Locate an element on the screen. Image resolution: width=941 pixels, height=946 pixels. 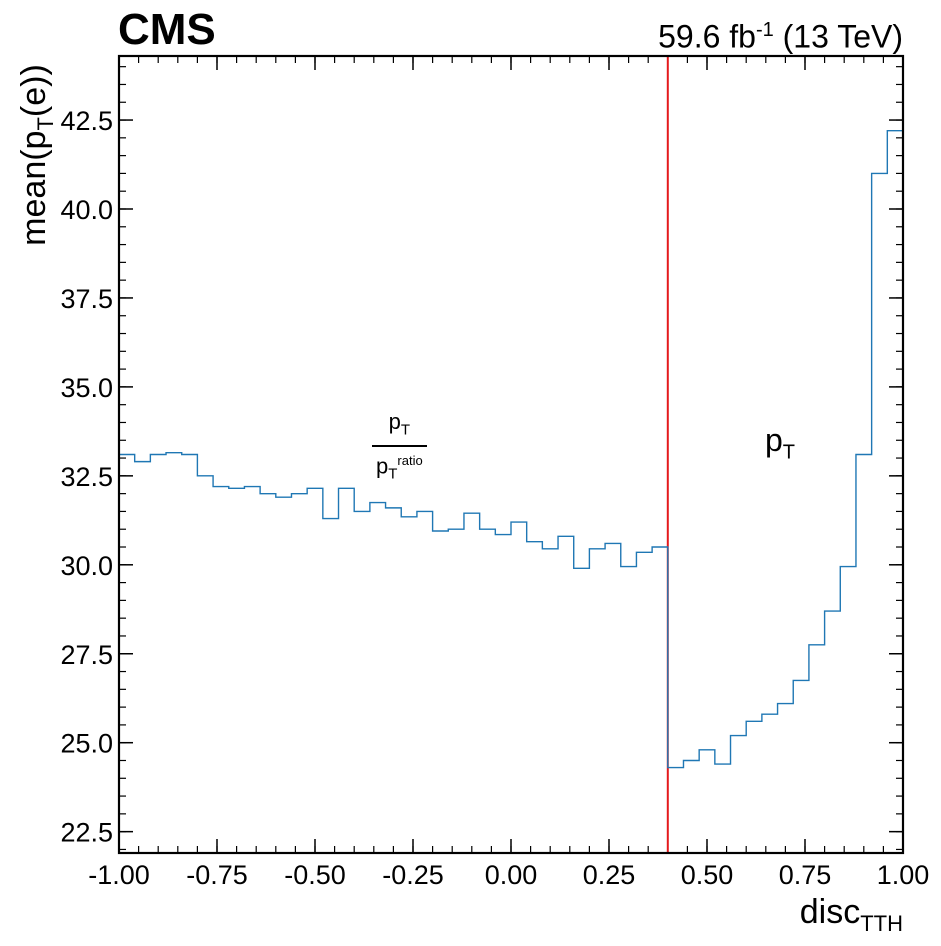
num-sub: T is located at coordinates (405, 430).